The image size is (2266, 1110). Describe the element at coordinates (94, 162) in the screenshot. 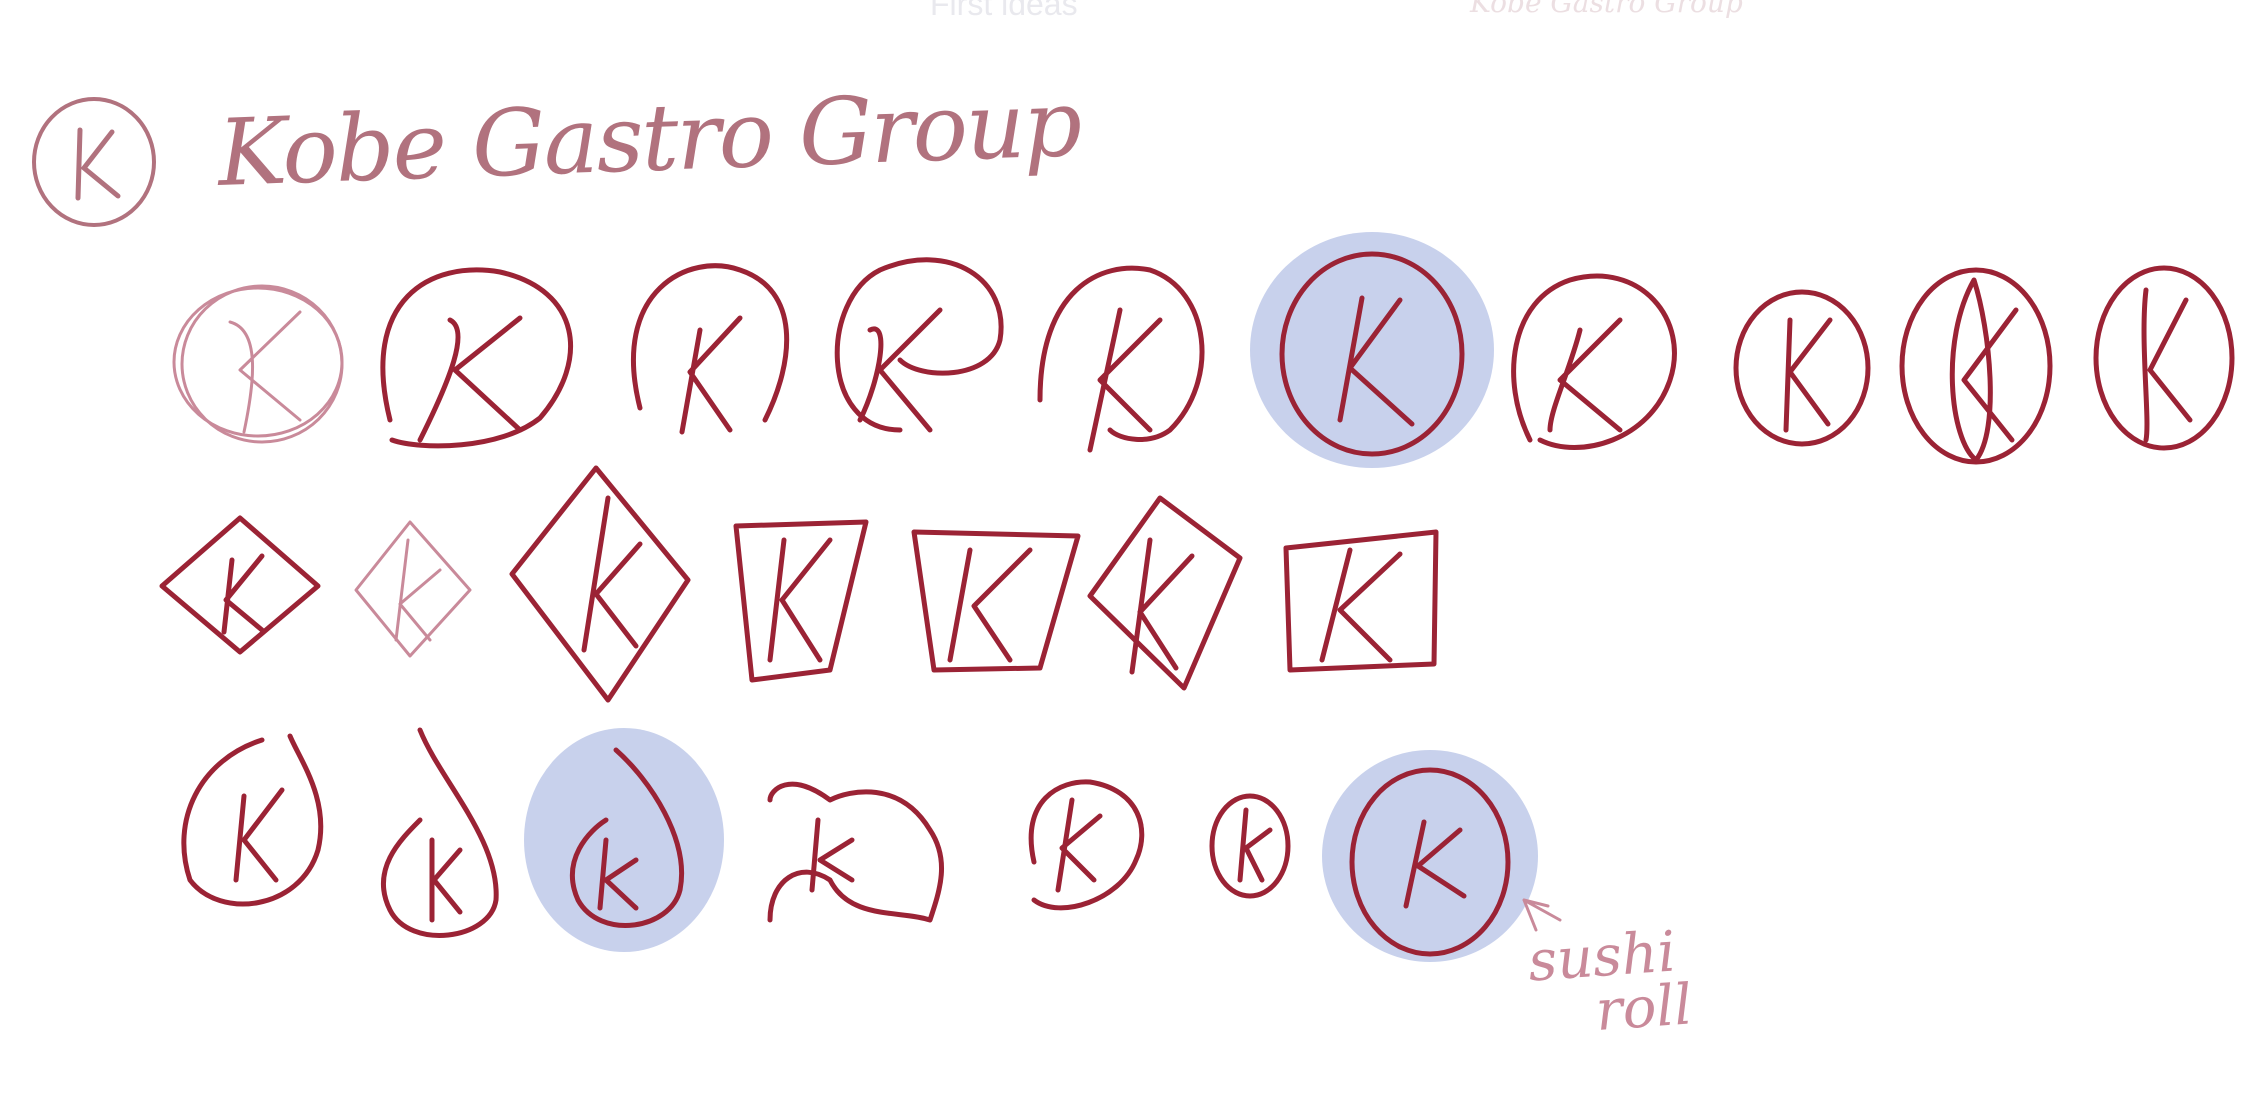

I see `brand-k-circle-icon` at that location.